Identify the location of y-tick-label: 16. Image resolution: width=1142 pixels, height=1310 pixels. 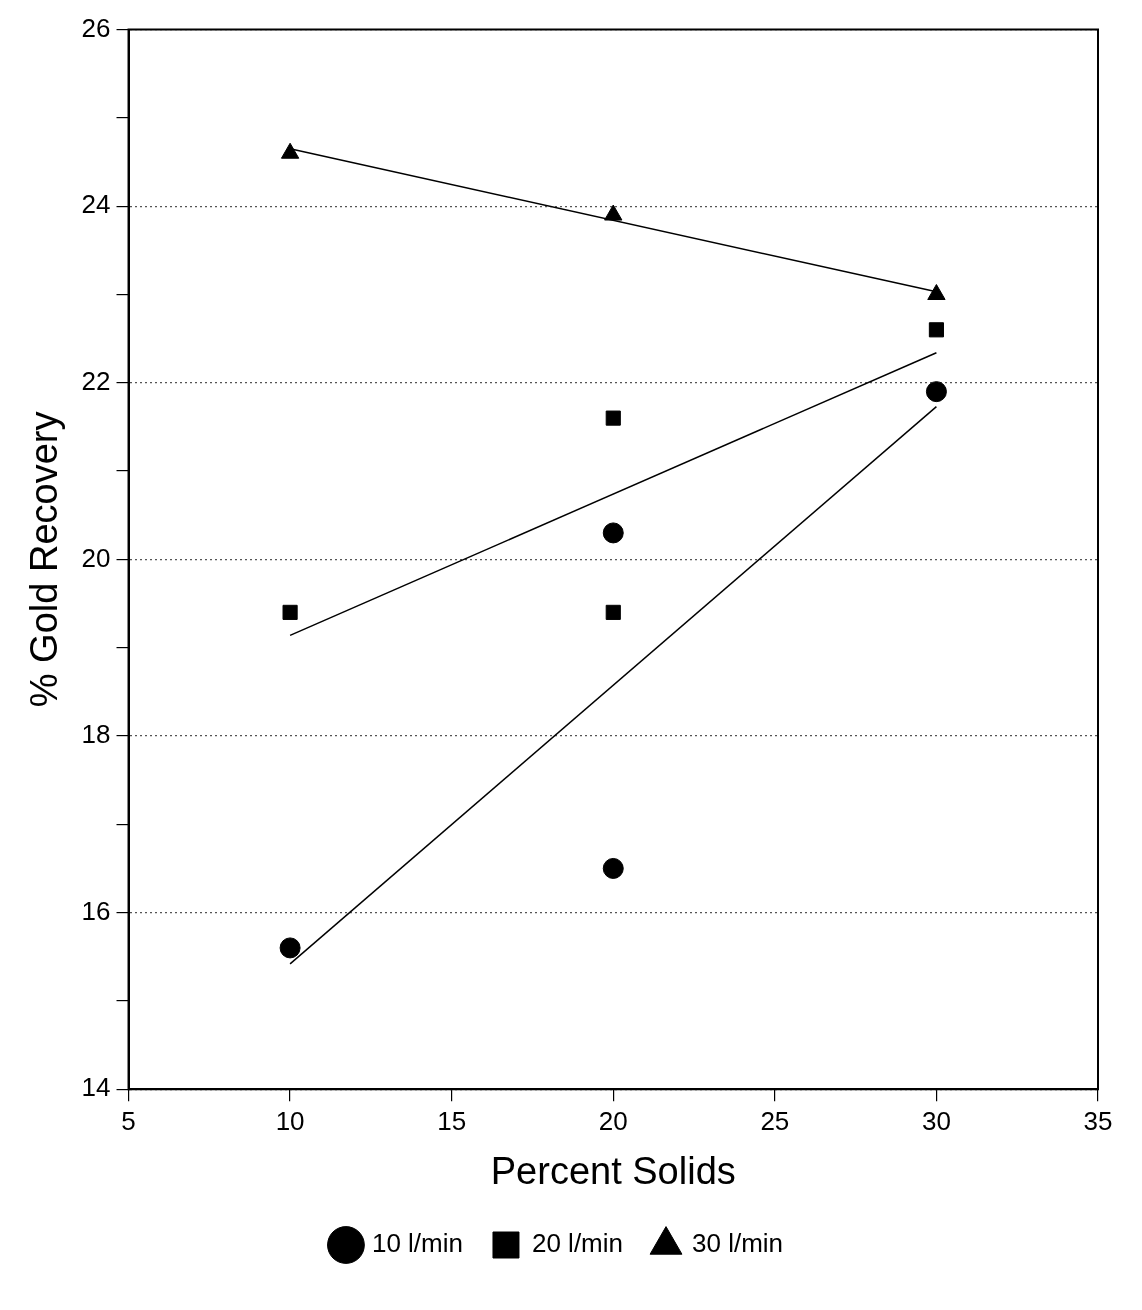
(96, 910).